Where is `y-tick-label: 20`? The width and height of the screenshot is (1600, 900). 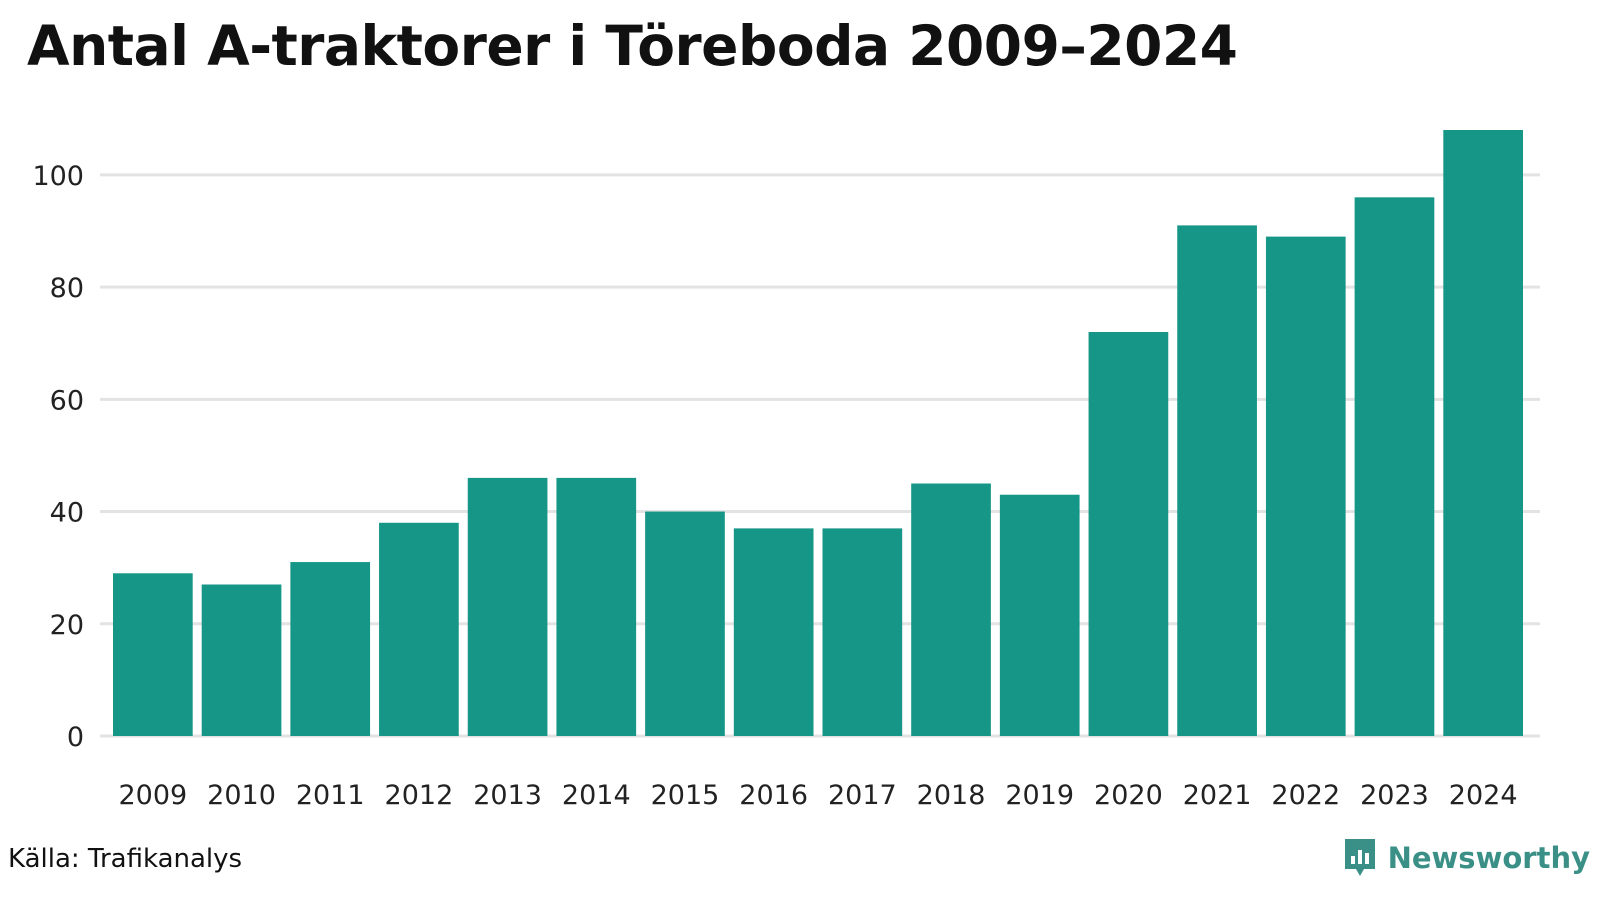
y-tick-label: 20 is located at coordinates (67, 625).